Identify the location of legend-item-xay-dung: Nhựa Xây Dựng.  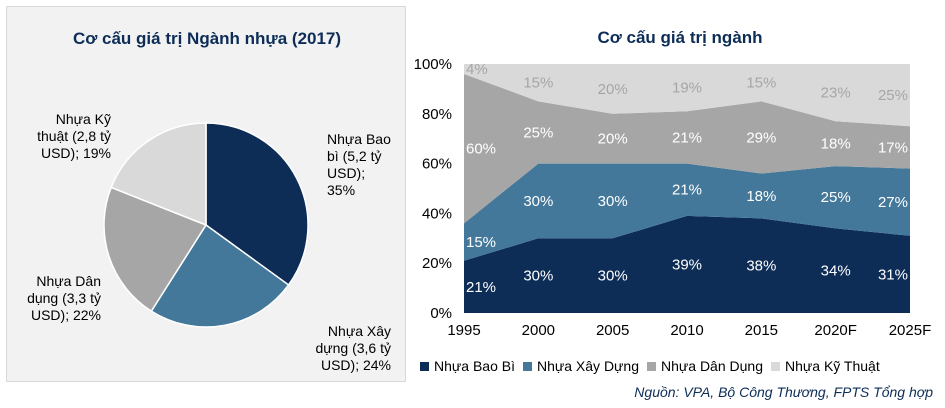
(580, 366).